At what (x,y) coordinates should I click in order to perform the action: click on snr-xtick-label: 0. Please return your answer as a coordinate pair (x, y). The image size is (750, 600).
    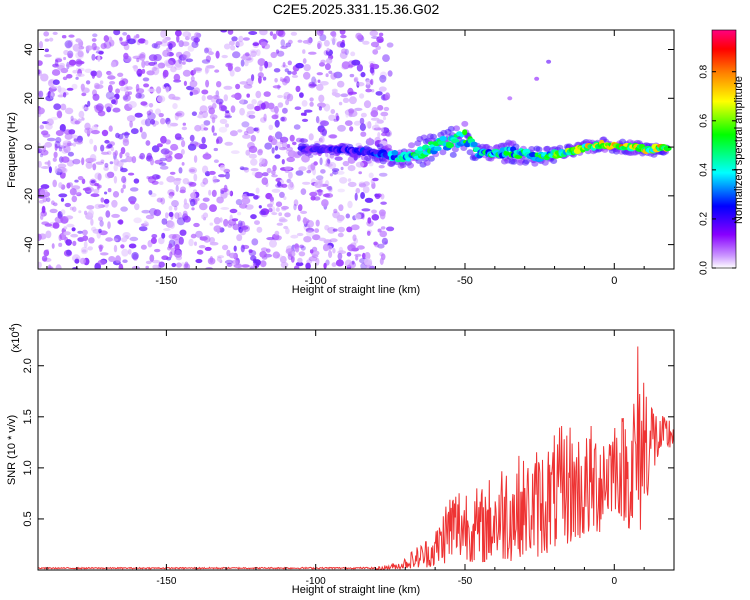
    Looking at the image, I should click on (615, 581).